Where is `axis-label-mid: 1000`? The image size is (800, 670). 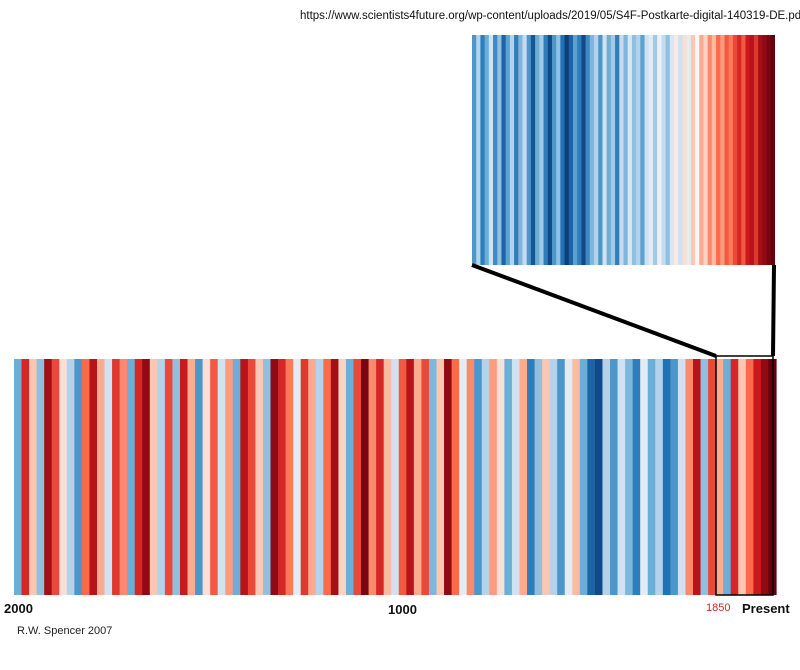
axis-label-mid: 1000 is located at coordinates (402, 609).